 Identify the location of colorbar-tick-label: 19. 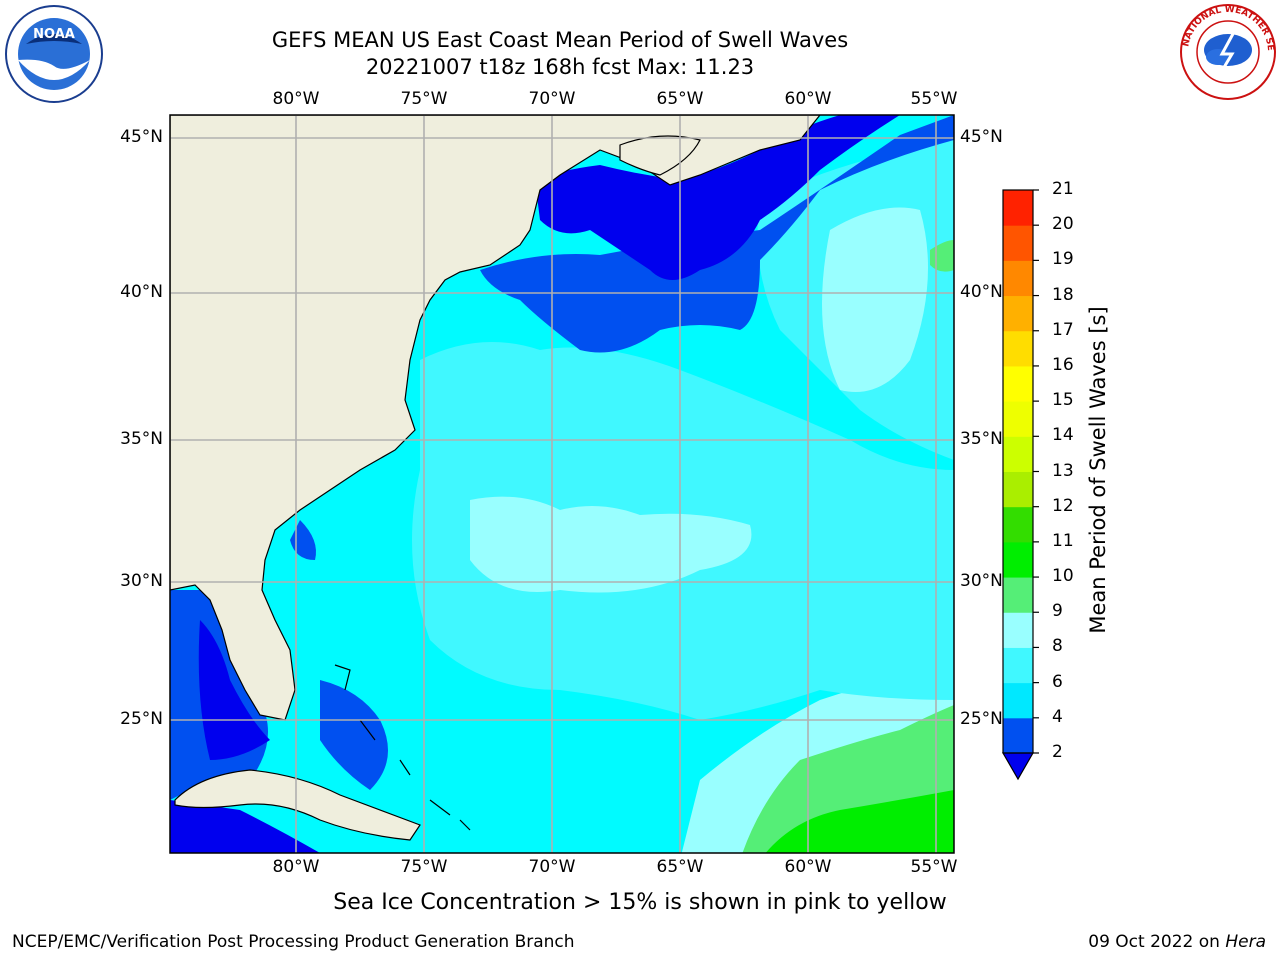
(1063, 259).